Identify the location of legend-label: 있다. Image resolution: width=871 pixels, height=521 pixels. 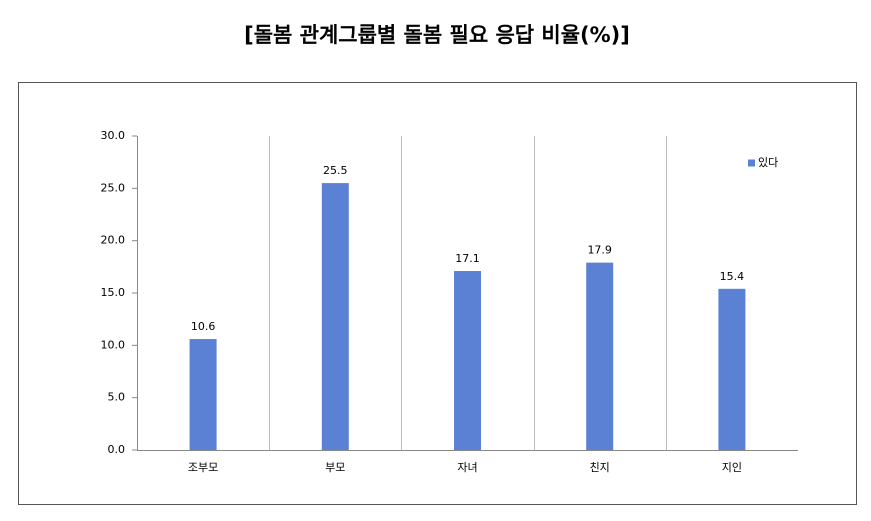
(768, 162).